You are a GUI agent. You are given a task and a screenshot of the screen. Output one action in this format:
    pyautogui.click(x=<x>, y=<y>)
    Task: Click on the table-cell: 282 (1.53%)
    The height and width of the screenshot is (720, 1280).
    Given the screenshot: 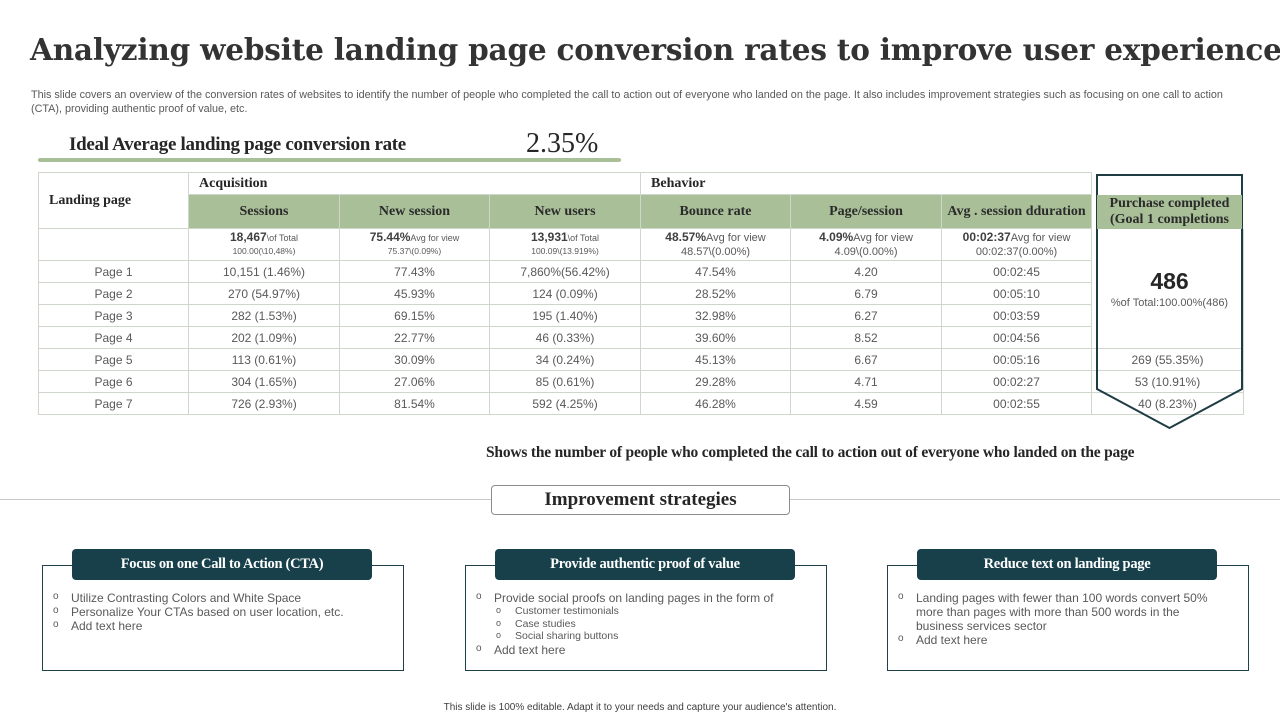 What is the action you would take?
    pyautogui.click(x=264, y=315)
    